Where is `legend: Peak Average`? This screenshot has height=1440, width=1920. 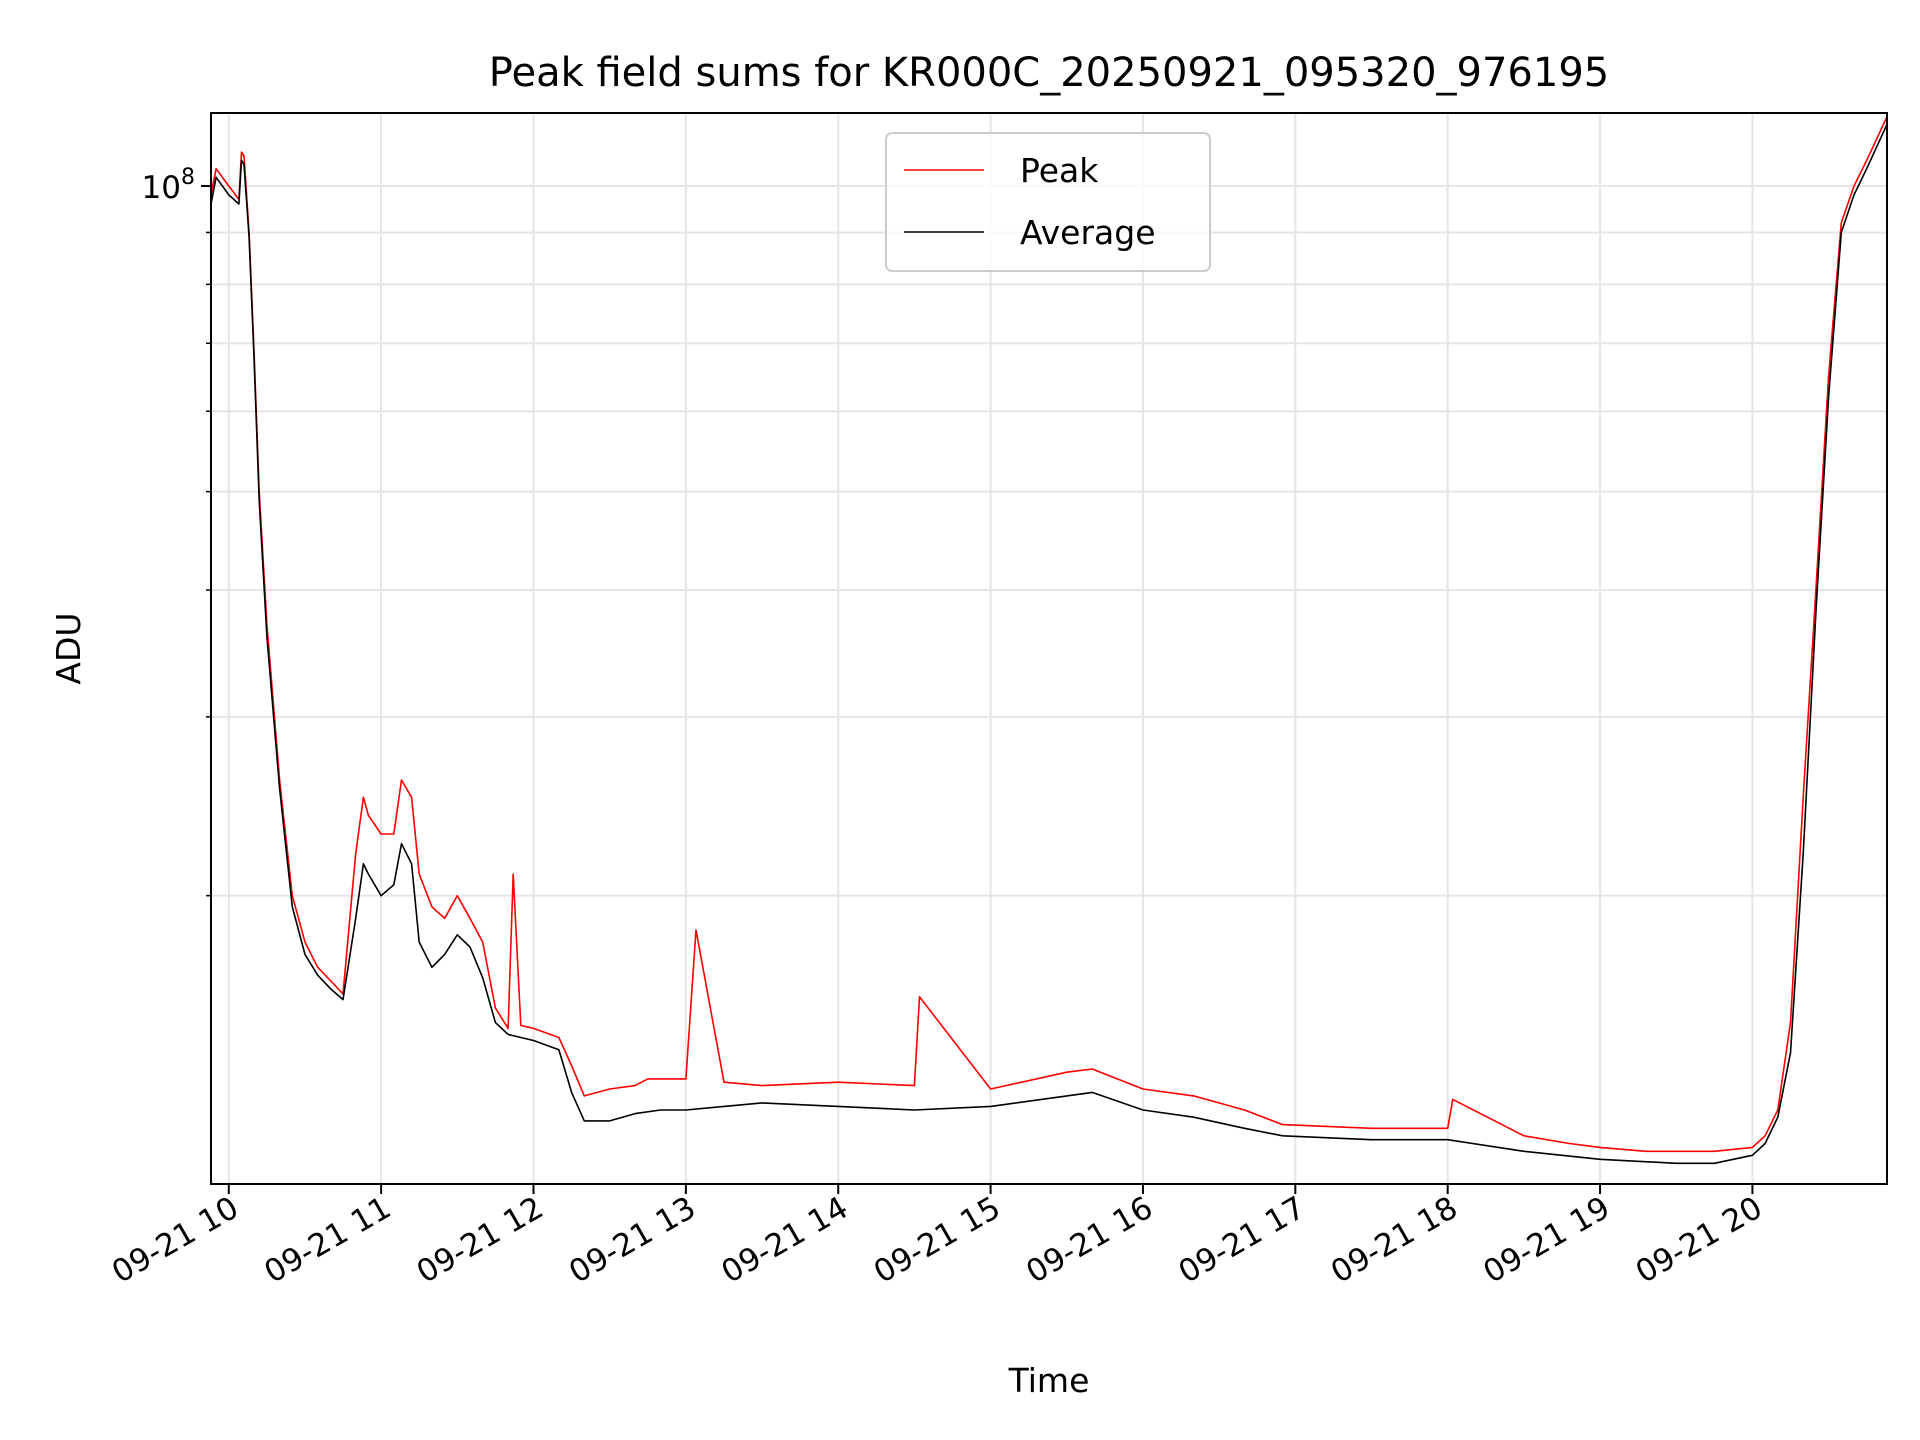 legend: Peak Average is located at coordinates (1048, 202).